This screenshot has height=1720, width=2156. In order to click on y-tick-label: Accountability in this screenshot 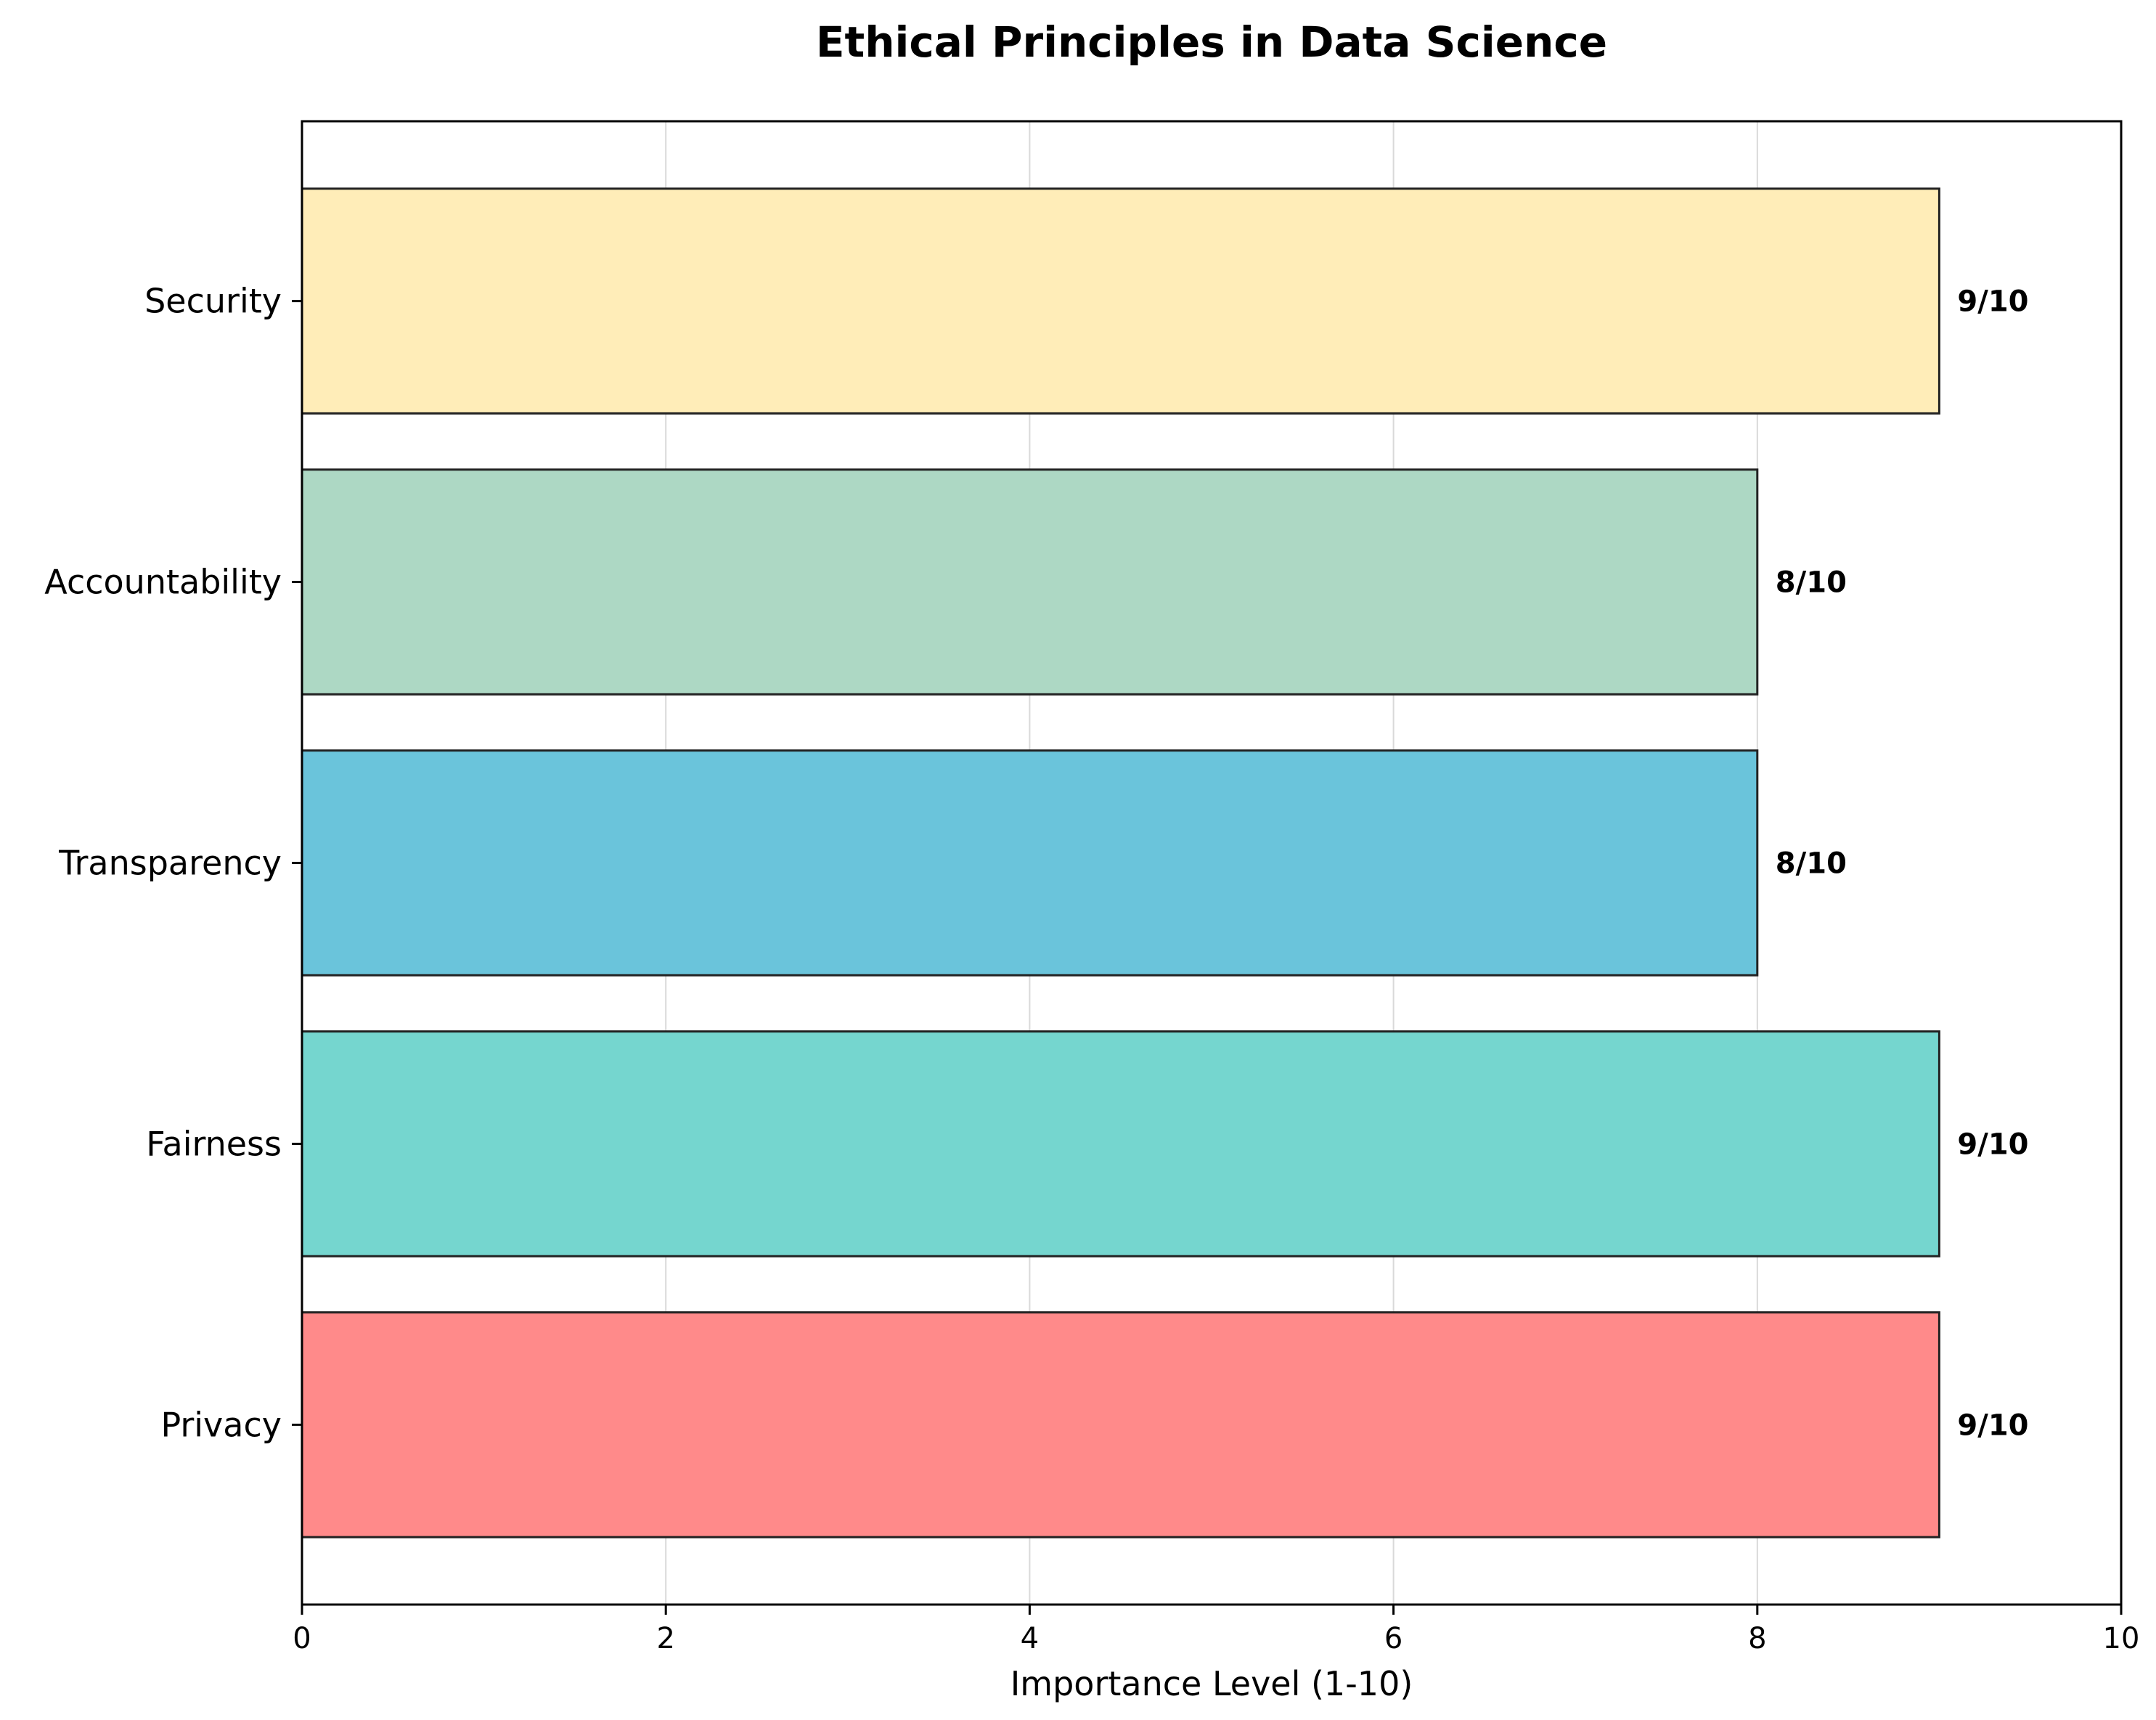, I will do `click(163, 582)`.